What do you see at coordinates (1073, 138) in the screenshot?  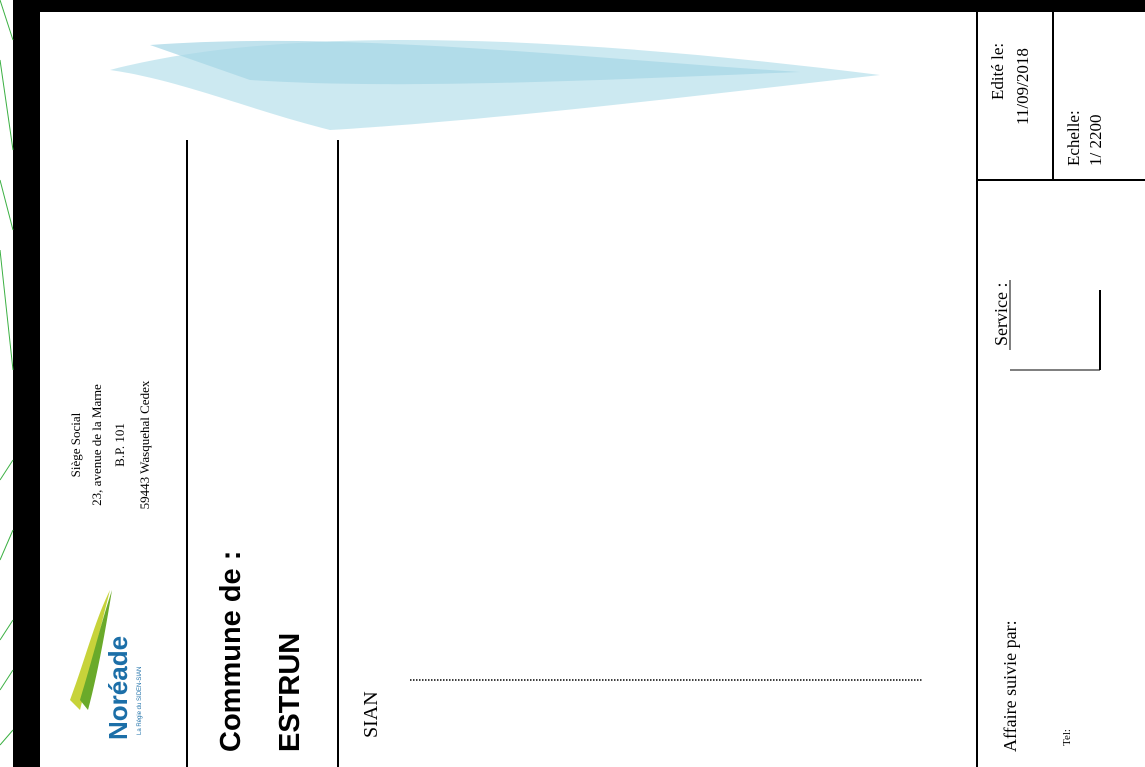 I see `scale-label: Echelle:` at bounding box center [1073, 138].